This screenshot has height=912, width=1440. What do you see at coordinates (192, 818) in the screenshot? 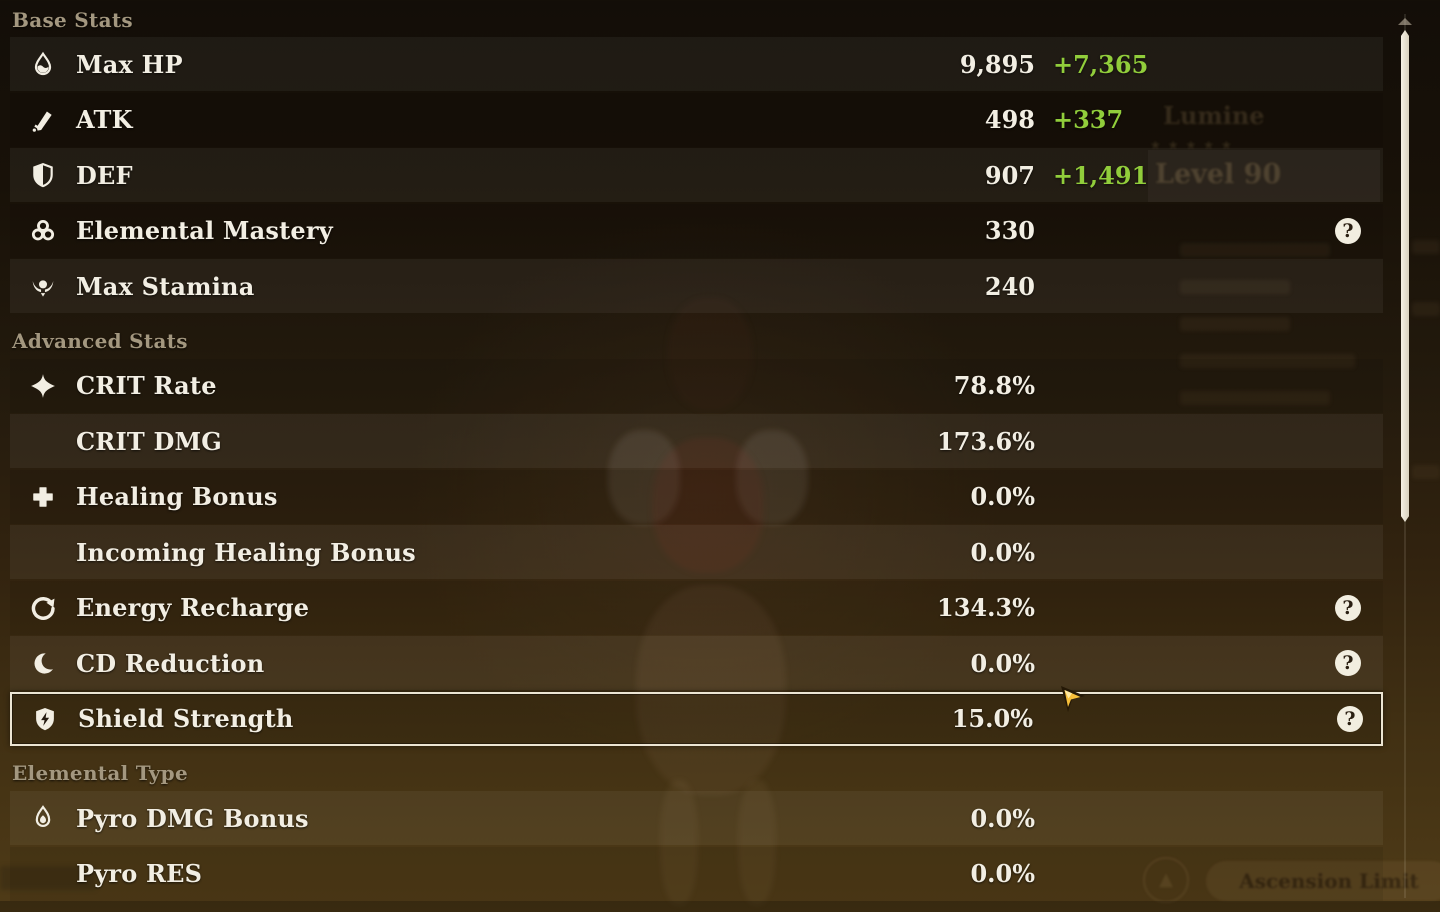
I see `stat-label: Pyro DMG Bonus` at bounding box center [192, 818].